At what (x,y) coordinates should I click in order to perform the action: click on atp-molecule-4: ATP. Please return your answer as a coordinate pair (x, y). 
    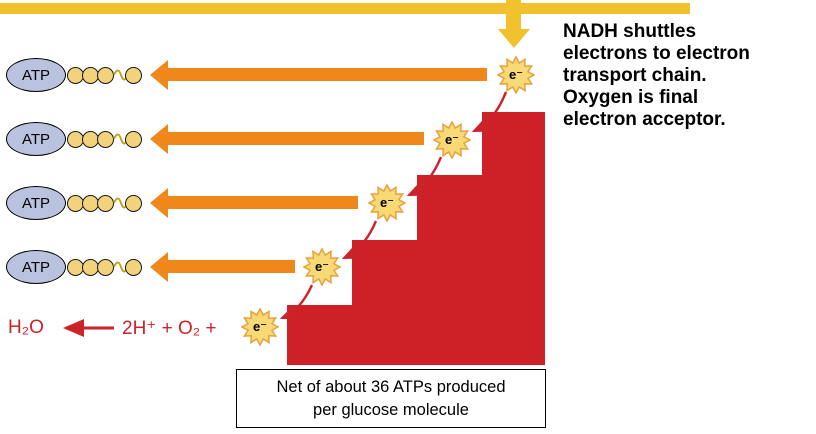
    Looking at the image, I should click on (74, 267).